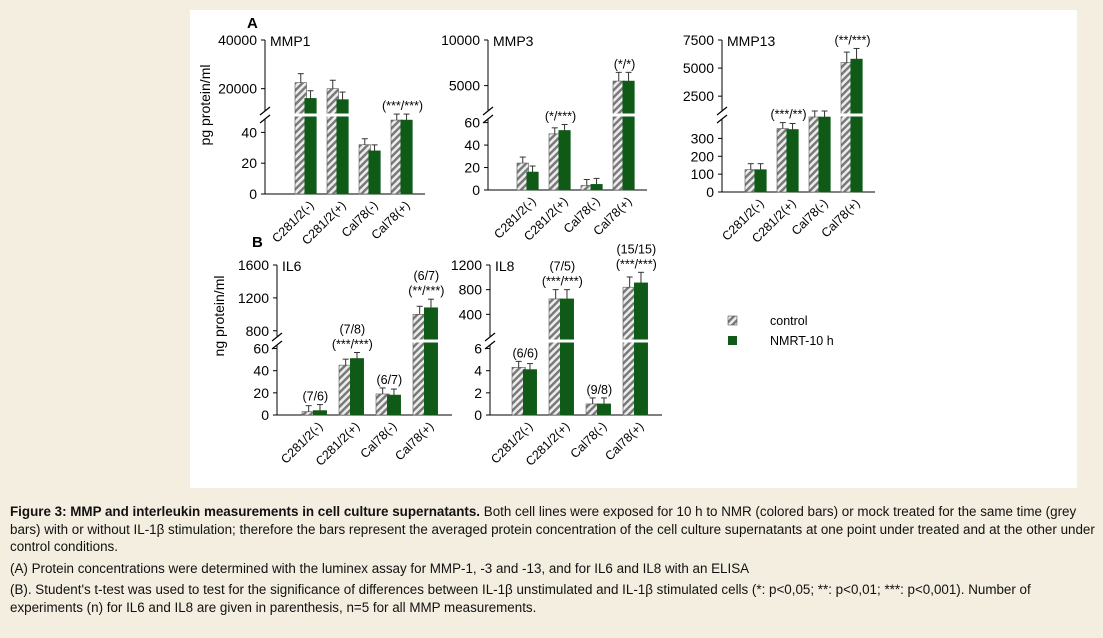  What do you see at coordinates (802, 341) in the screenshot?
I see `legend-nmrt-label: NMRT-10 h` at bounding box center [802, 341].